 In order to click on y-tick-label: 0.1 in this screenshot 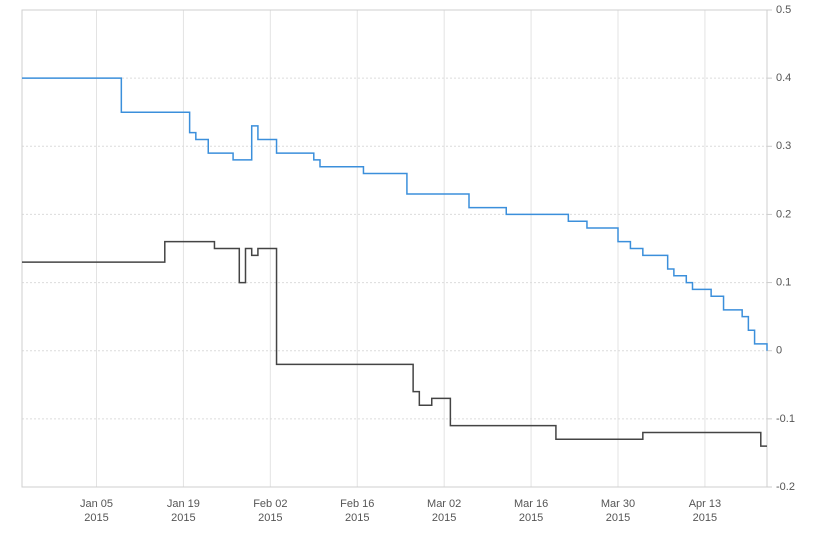, I will do `click(783, 282)`.